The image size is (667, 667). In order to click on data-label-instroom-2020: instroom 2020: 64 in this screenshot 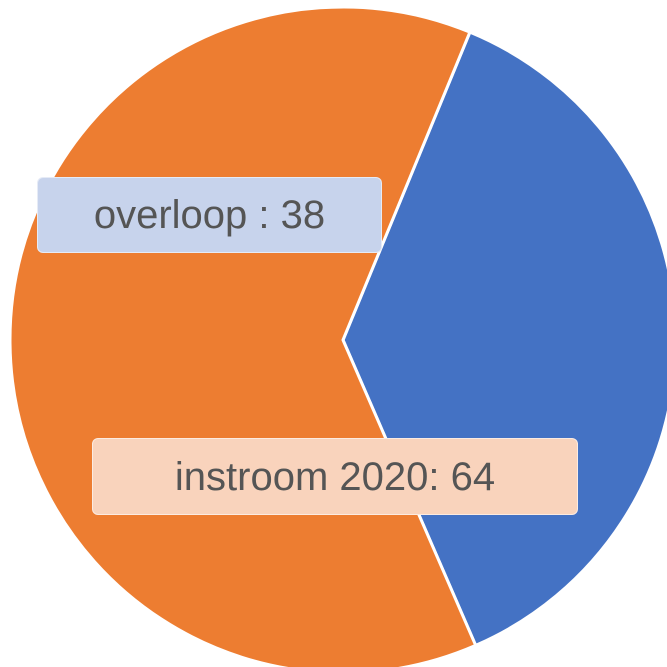, I will do `click(335, 476)`.